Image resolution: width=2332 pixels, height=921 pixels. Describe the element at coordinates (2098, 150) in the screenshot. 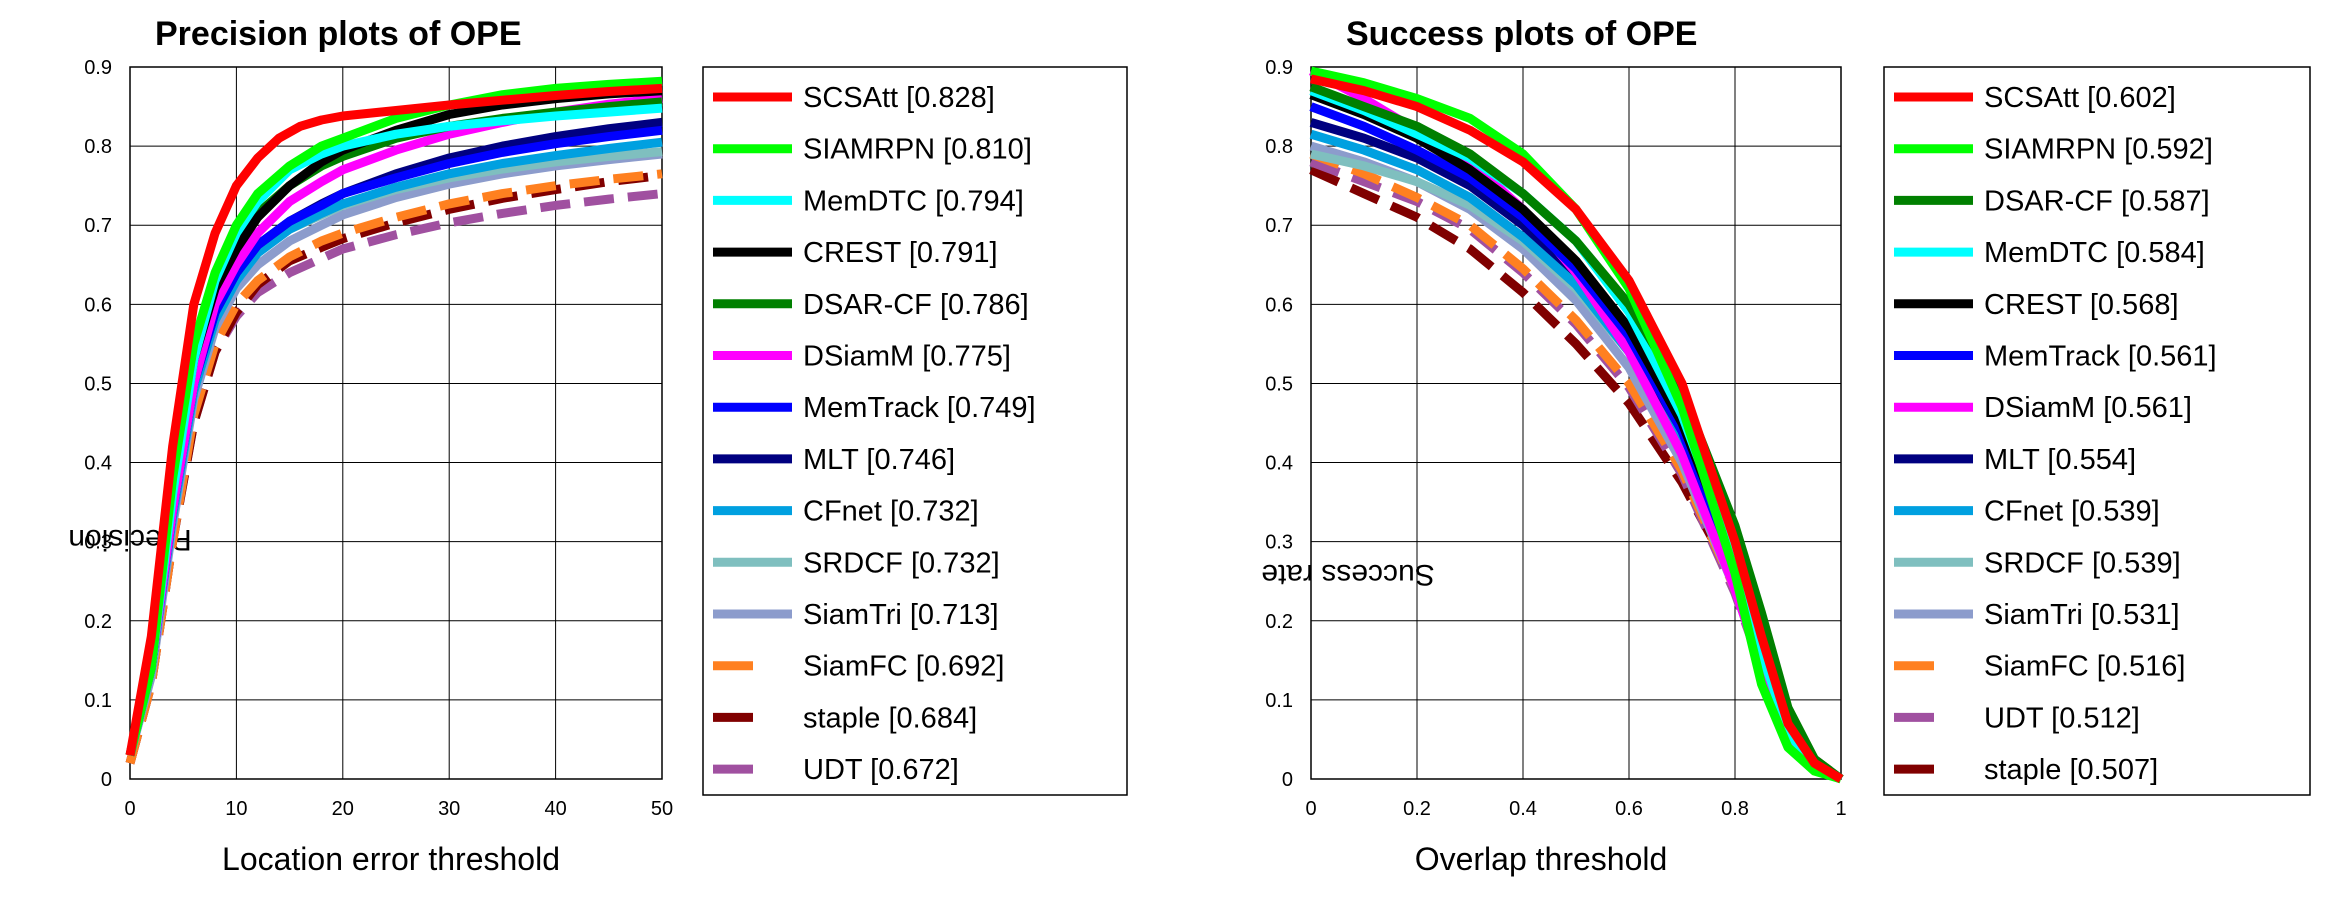

I see `legend-entry-label: SIAMRPN [0.592]` at that location.